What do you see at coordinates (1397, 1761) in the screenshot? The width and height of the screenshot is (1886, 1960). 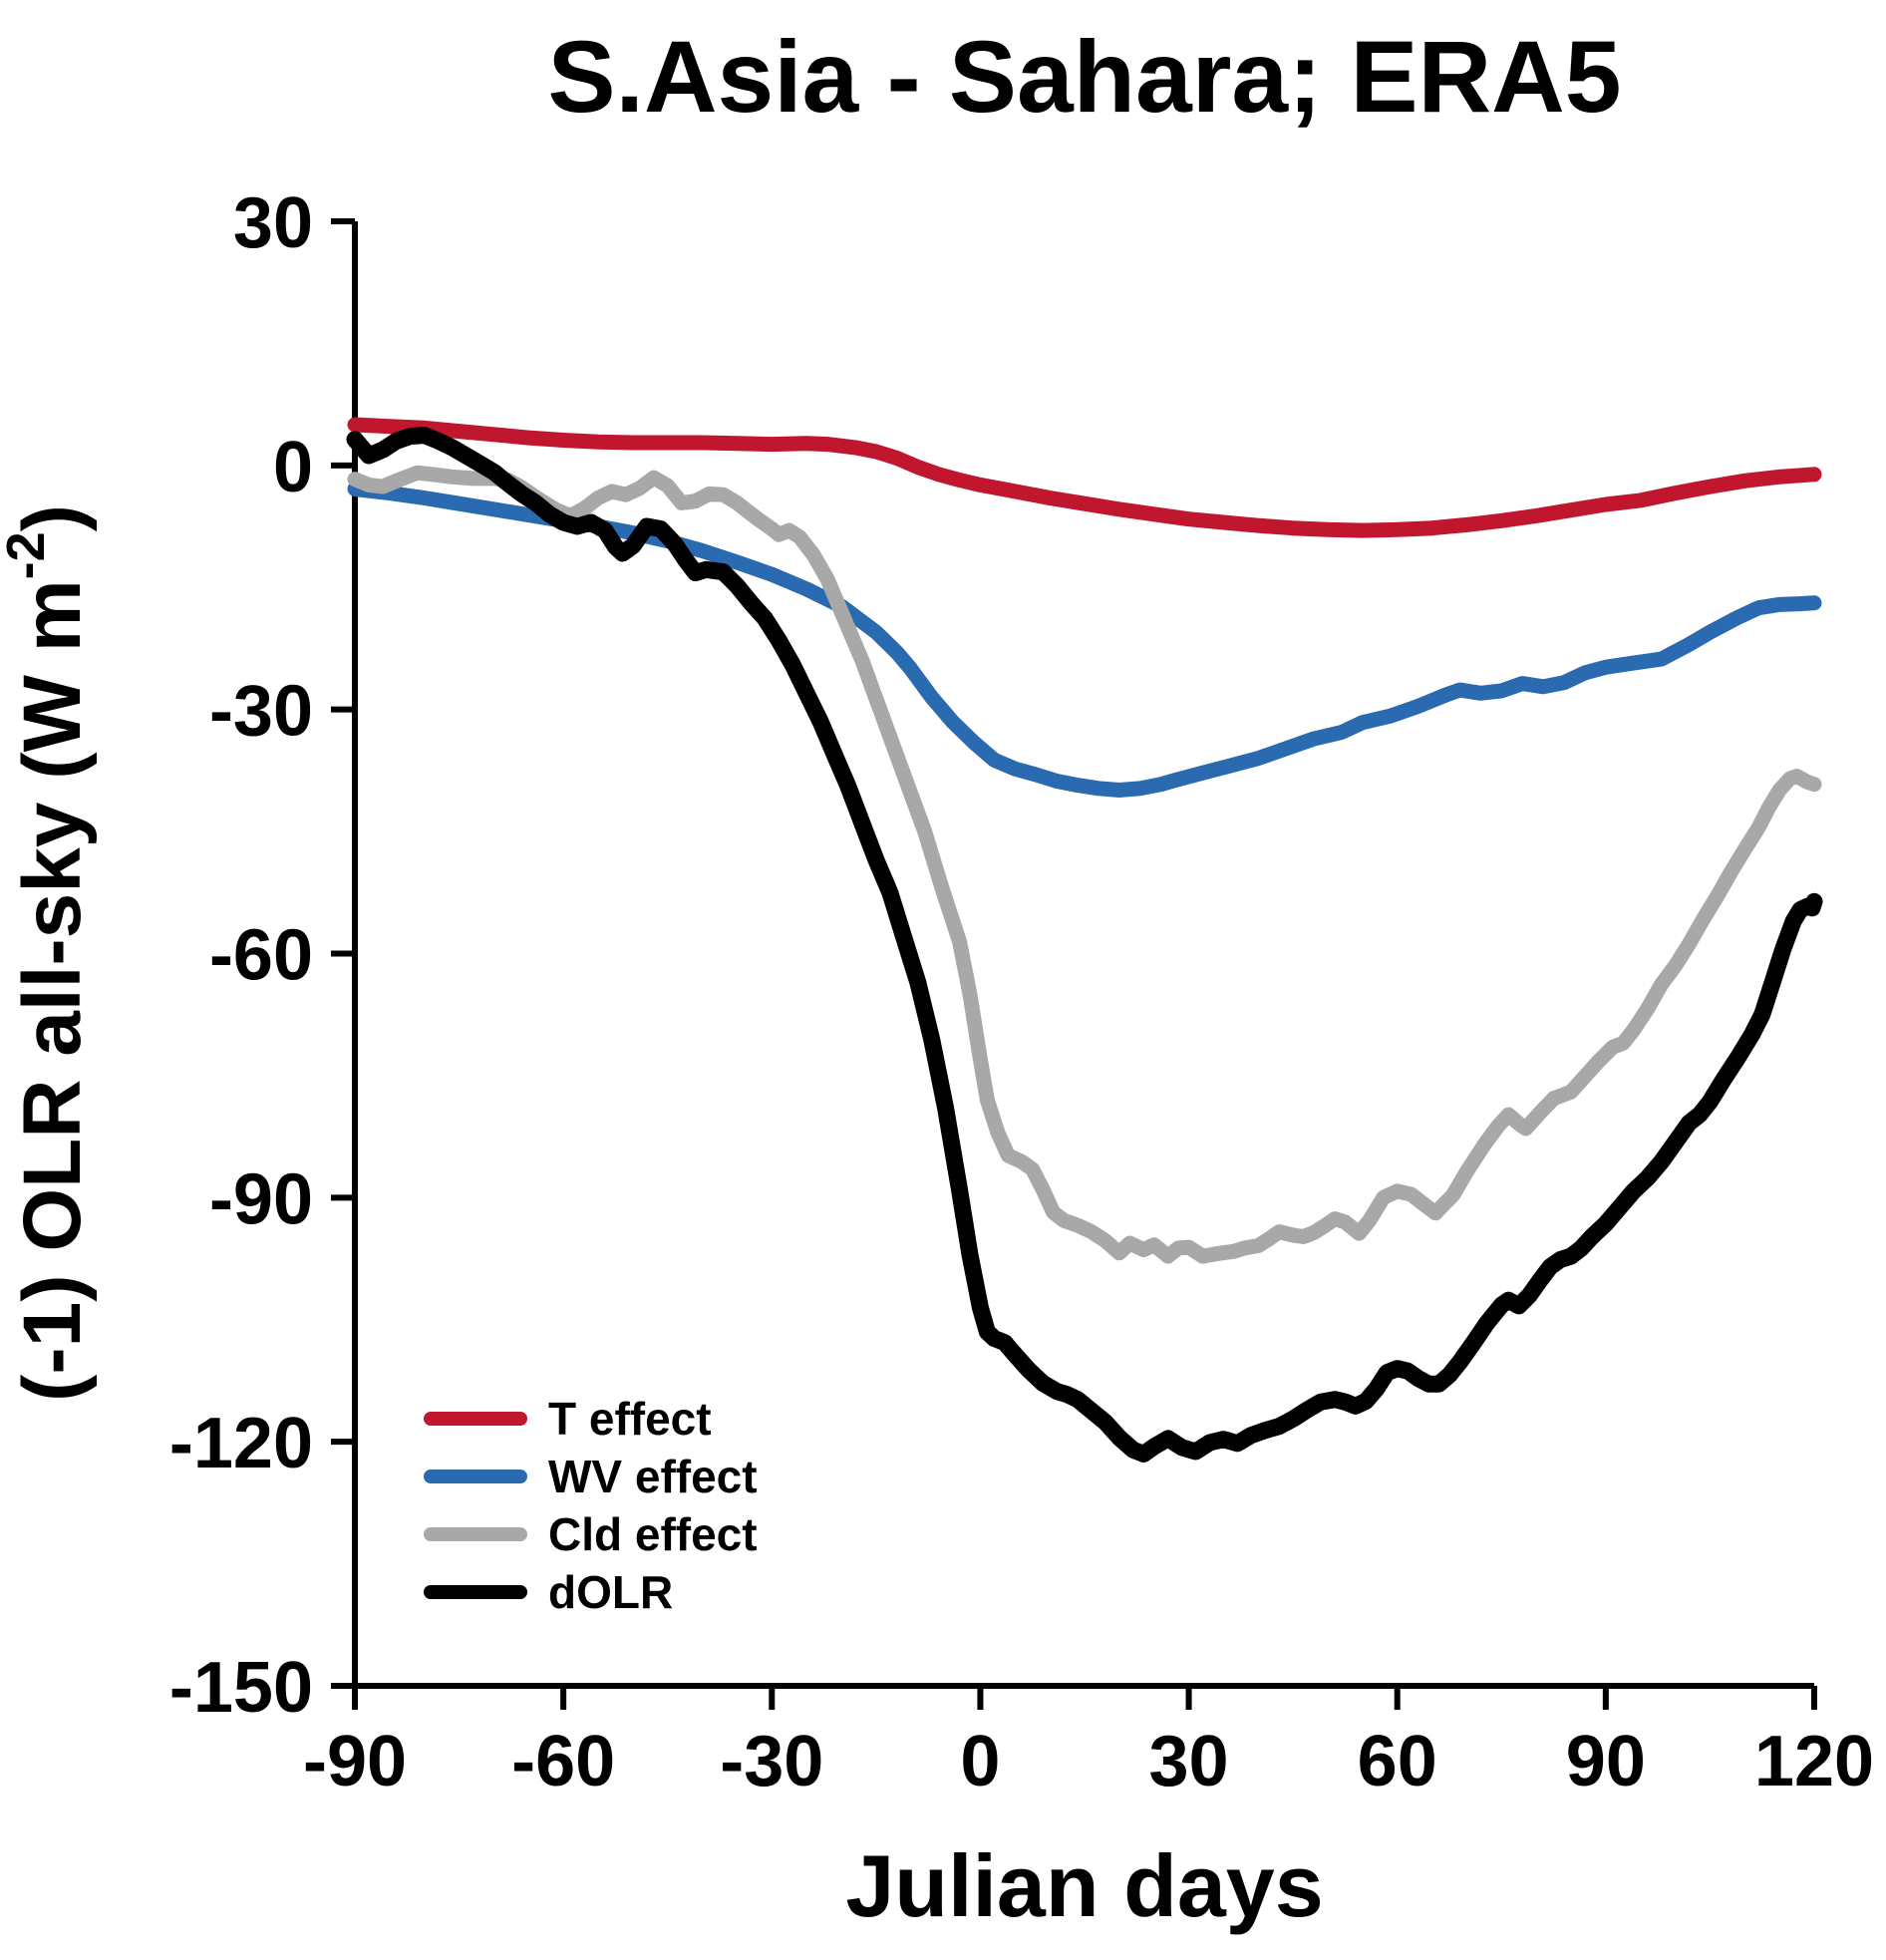 I see `x-tick-label: 60` at bounding box center [1397, 1761].